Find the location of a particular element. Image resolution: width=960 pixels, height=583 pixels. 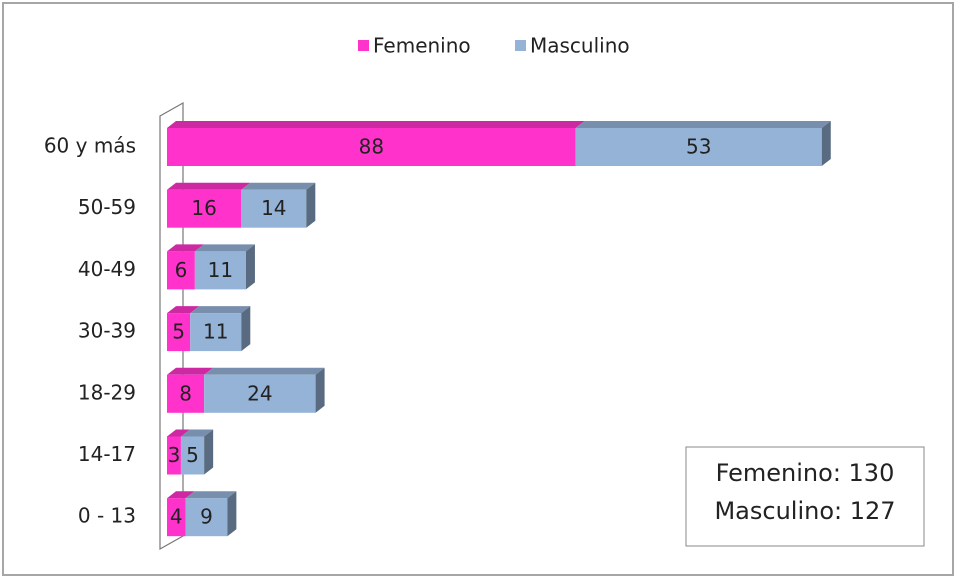

y-tick-label: 18-29 is located at coordinates (107, 392).